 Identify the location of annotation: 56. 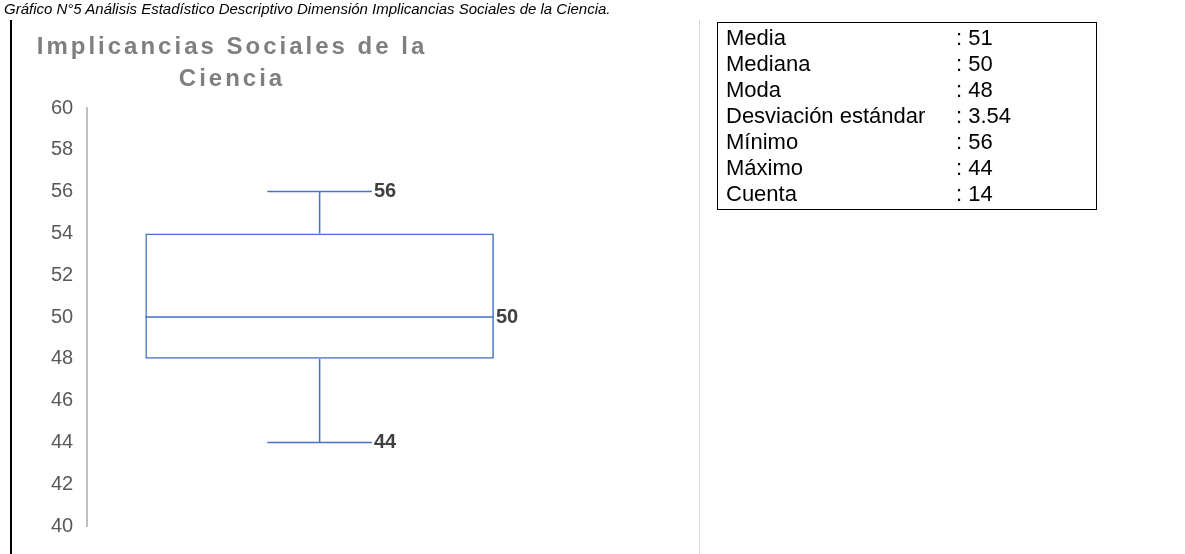
(385, 190).